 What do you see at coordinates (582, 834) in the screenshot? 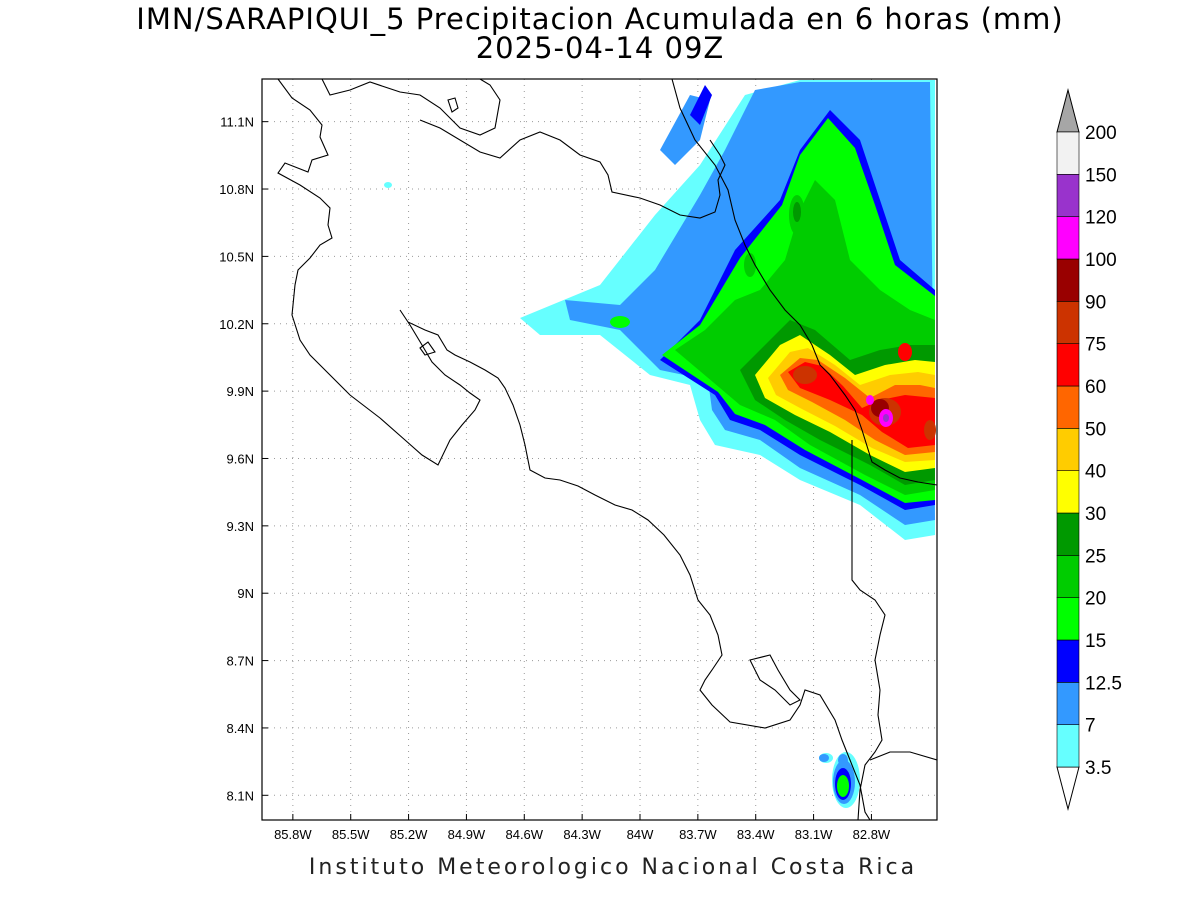
I see `lon-tick-label: 84.3W` at bounding box center [582, 834].